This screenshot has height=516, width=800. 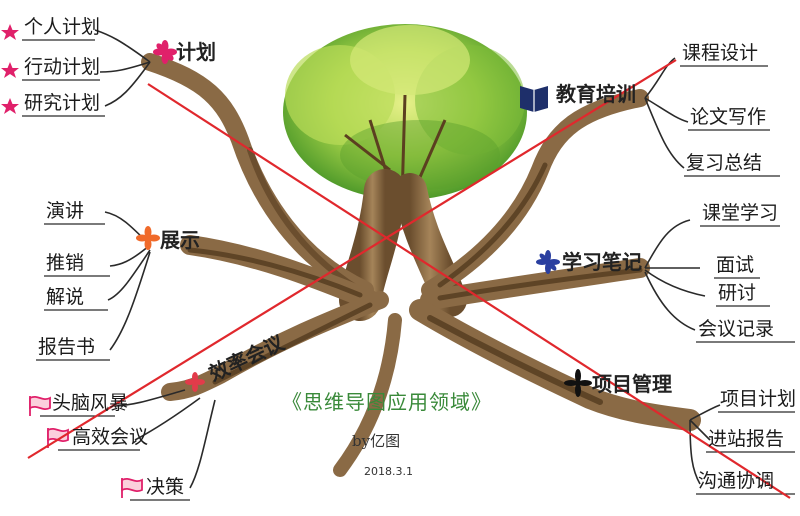 I want to click on diagram-title: 《思维导图应用领域》, so click(x=387, y=402).